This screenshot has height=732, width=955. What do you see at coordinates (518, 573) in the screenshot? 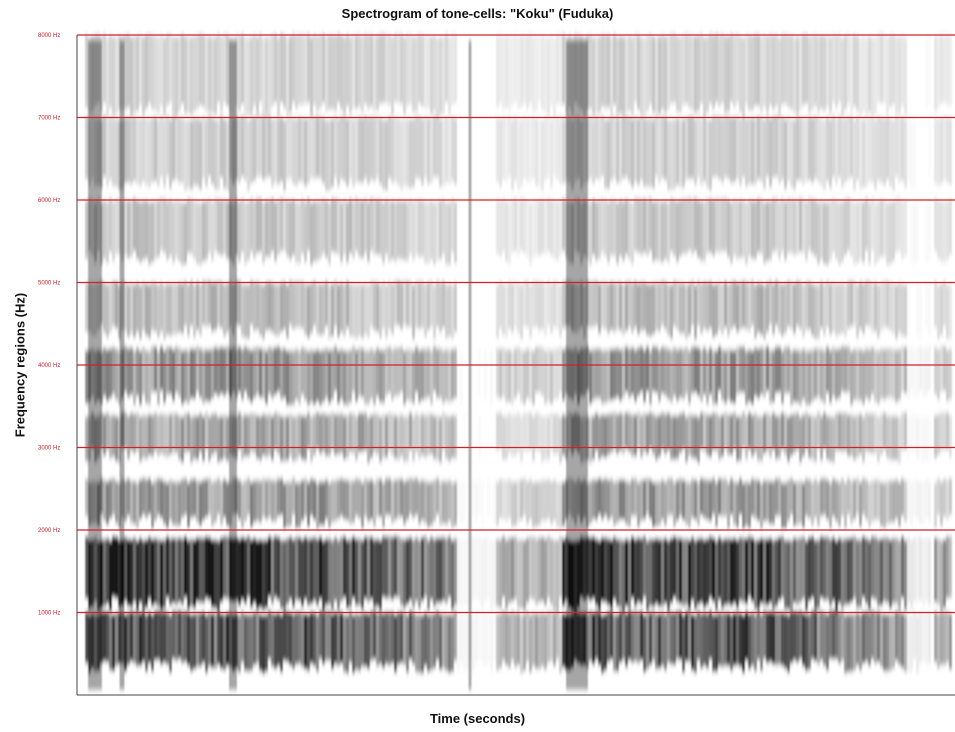
I see `energy-band` at bounding box center [518, 573].